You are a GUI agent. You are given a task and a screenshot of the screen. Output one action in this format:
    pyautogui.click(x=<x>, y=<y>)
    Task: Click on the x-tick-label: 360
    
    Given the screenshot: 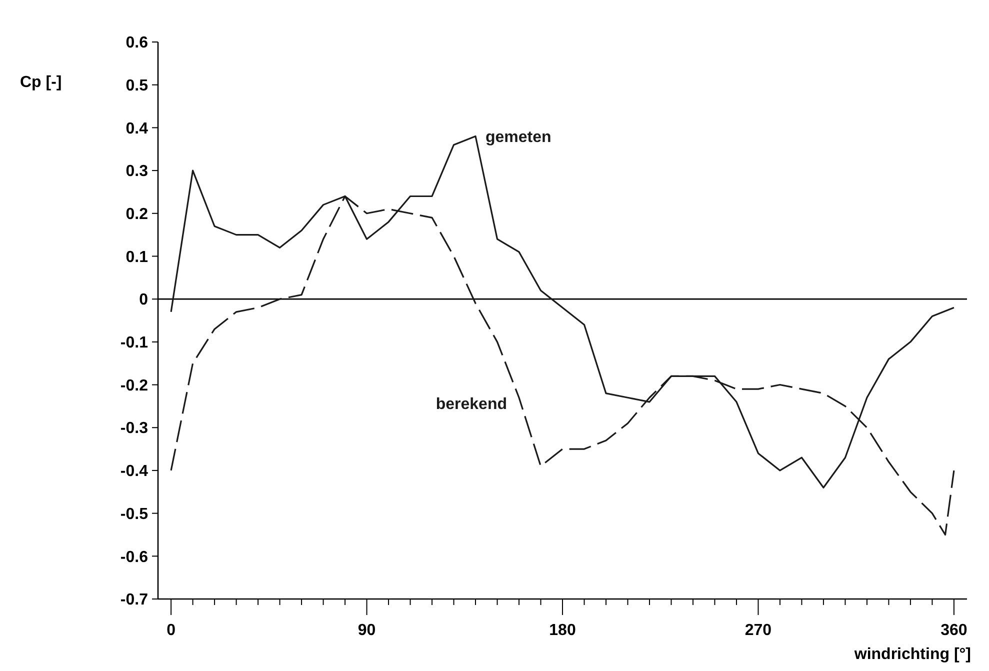 What is the action you would take?
    pyautogui.click(x=954, y=630)
    